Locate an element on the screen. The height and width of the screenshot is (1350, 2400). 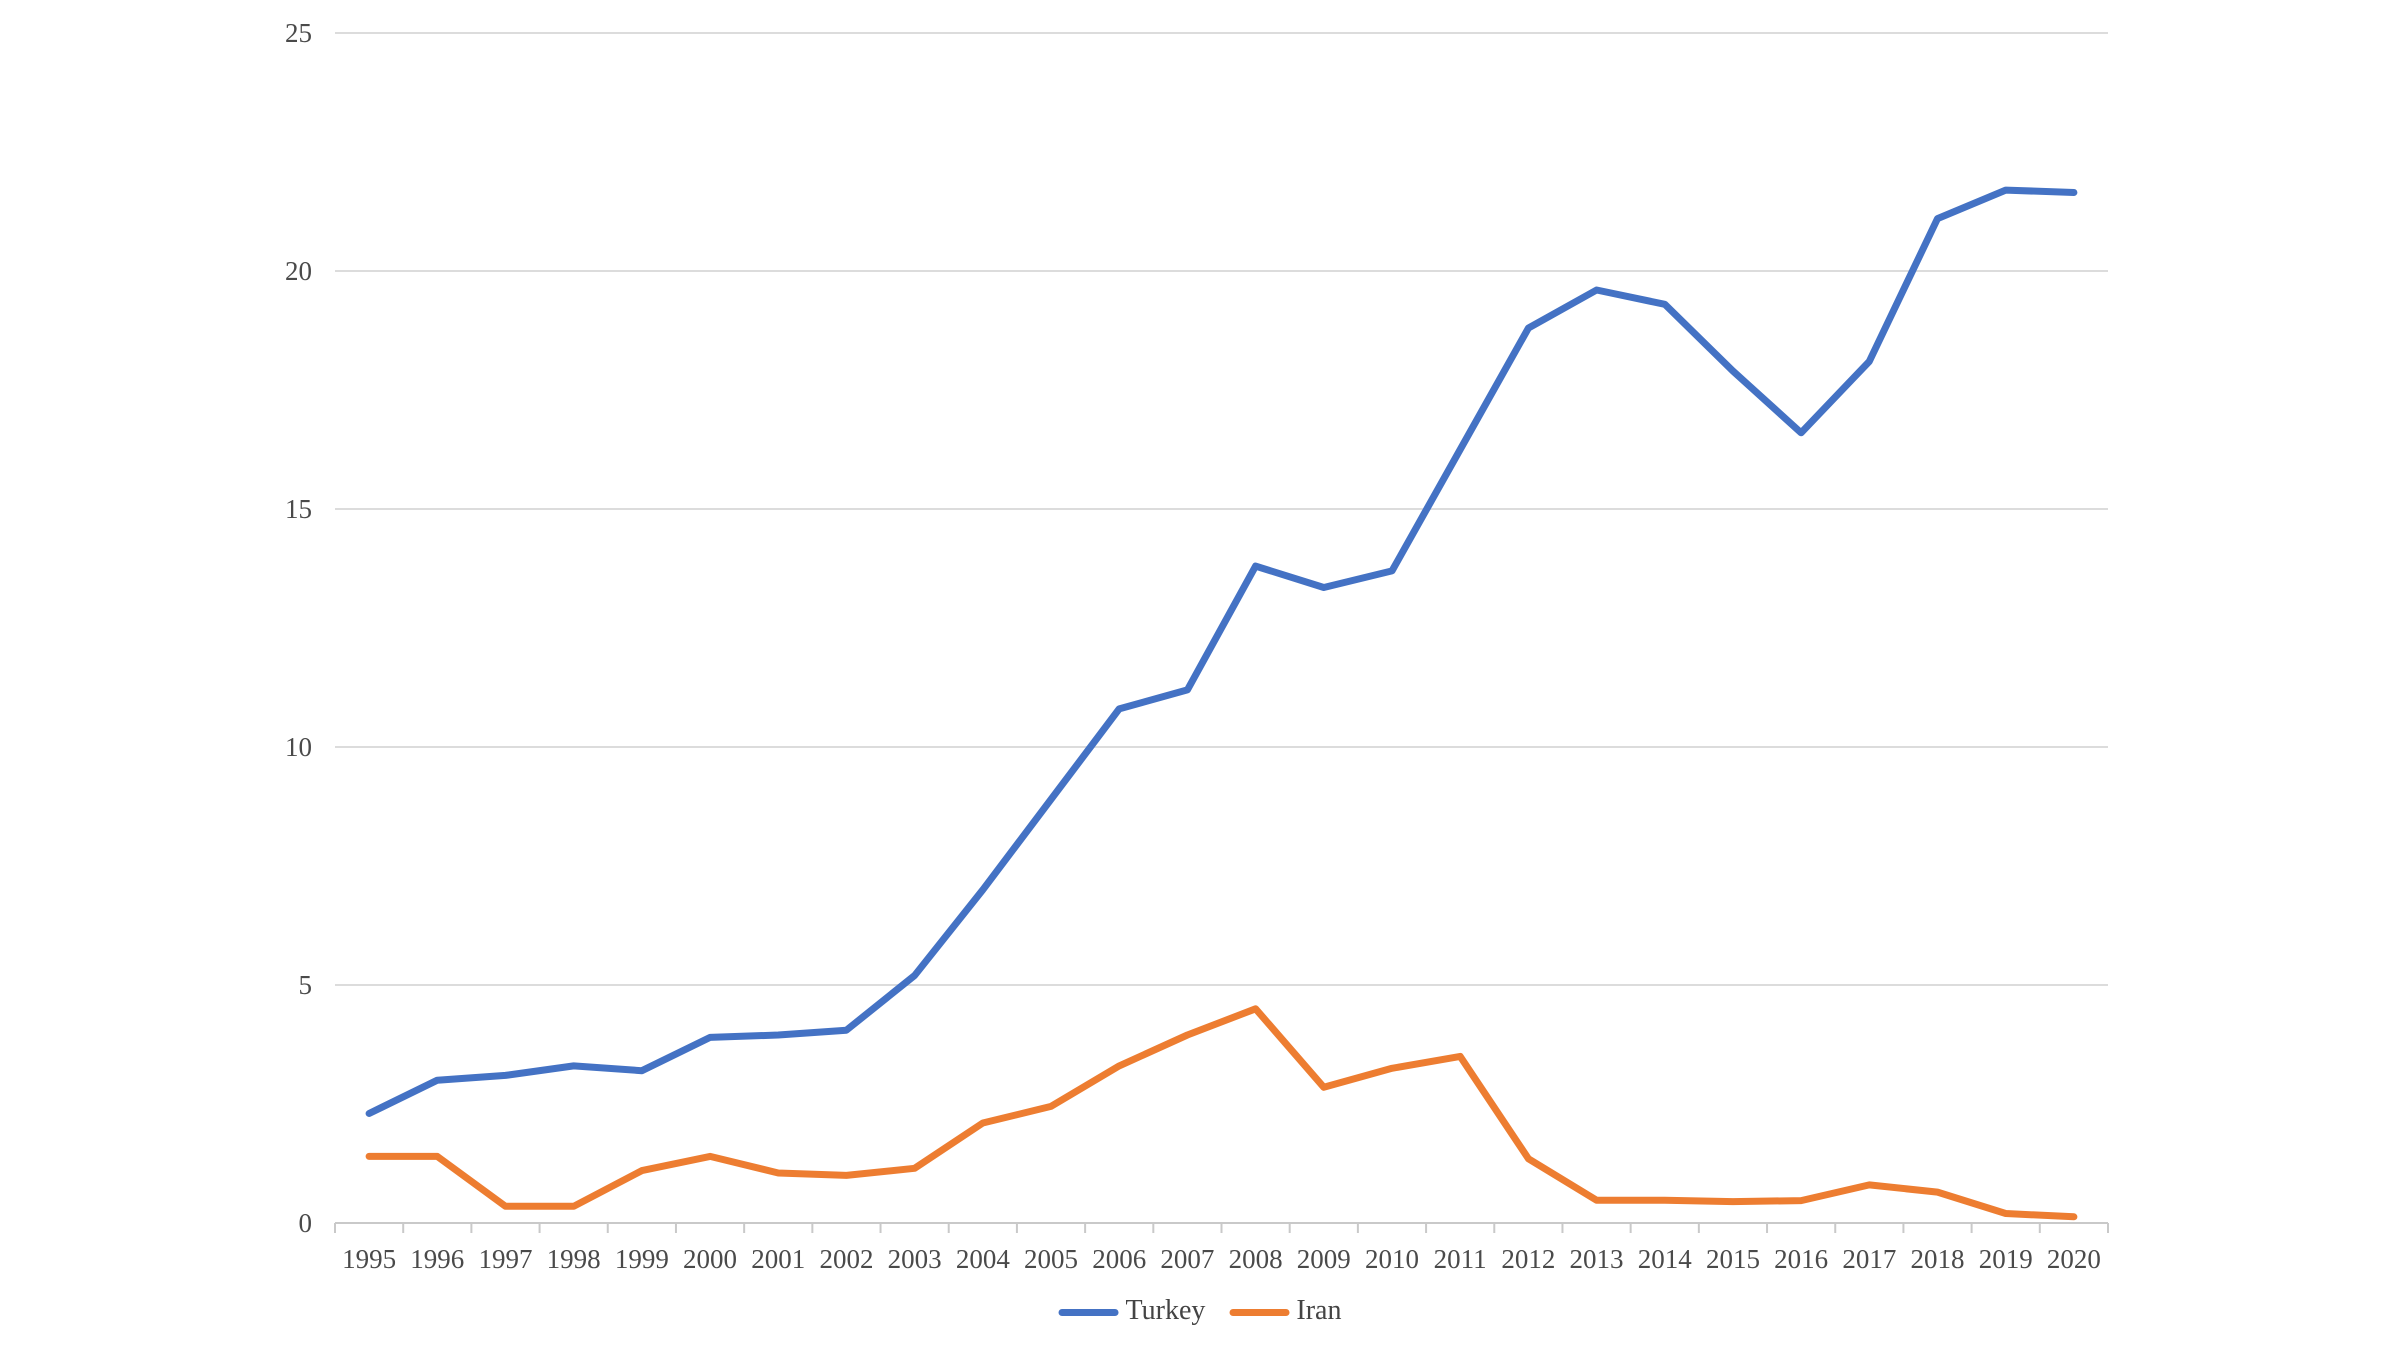
iran-line is located at coordinates (1221, 1113).